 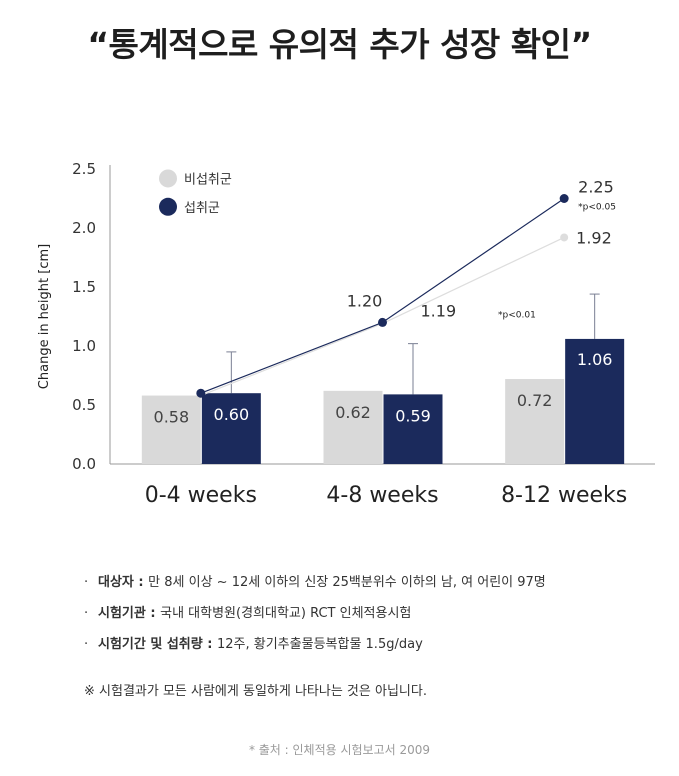 What do you see at coordinates (413, 415) in the screenshot?
I see `bar-treatment-value: 0.59` at bounding box center [413, 415].